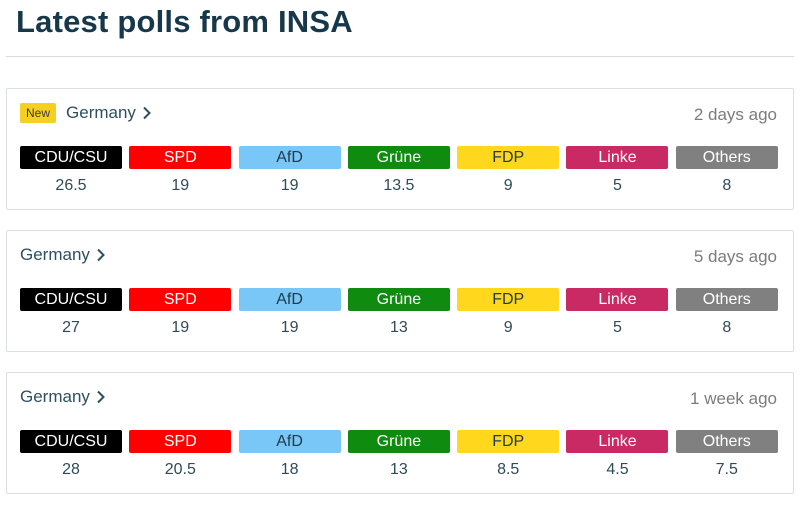 The image size is (800, 514). I want to click on party-value: 18, so click(289, 469).